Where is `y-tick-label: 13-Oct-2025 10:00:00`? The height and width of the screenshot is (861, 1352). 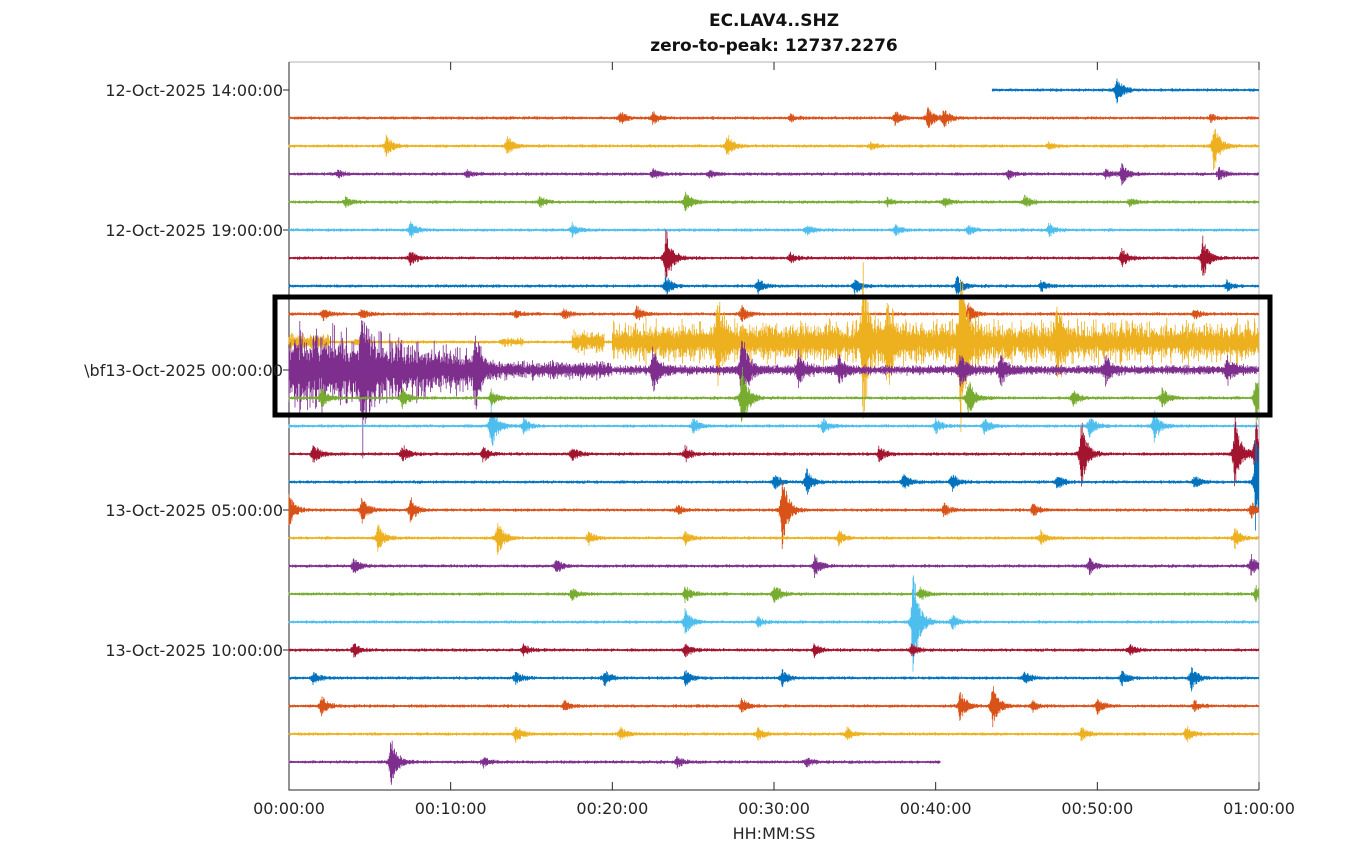 y-tick-label: 13-Oct-2025 10:00:00 is located at coordinates (194, 650).